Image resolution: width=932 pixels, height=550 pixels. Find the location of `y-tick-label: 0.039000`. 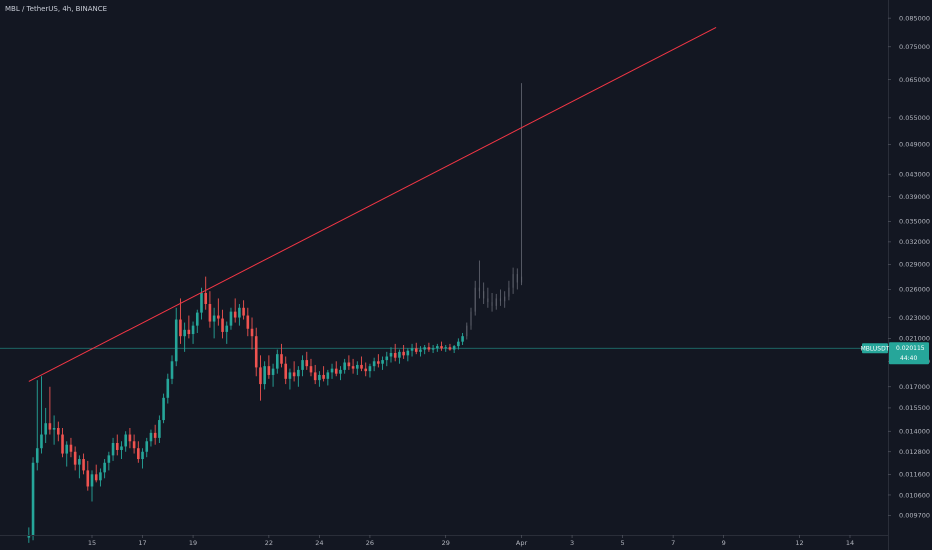

y-tick-label: 0.039000 is located at coordinates (914, 197).